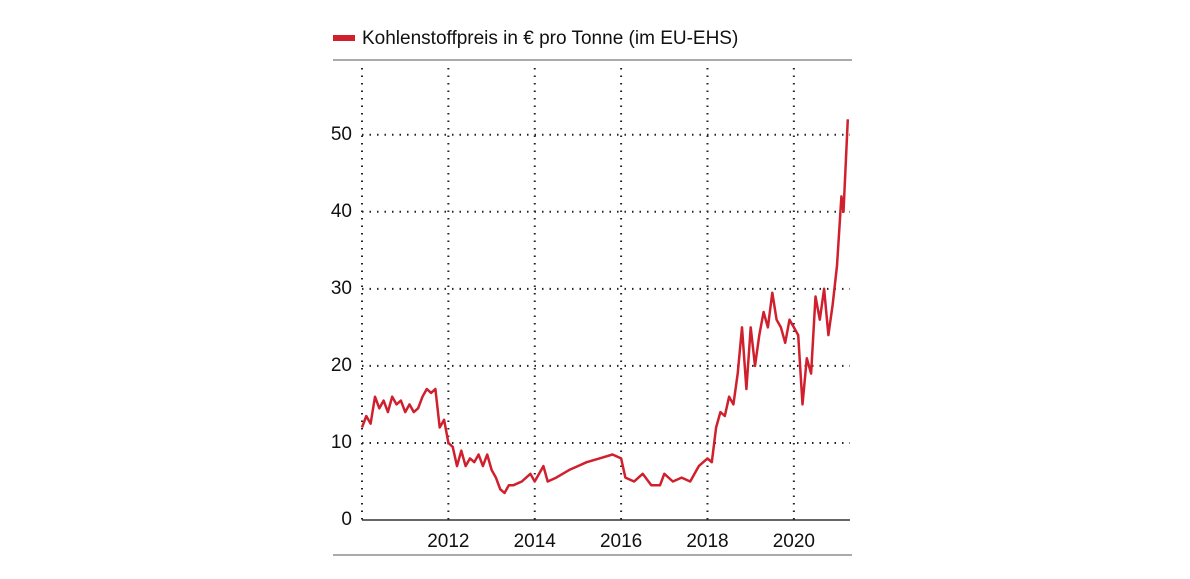 The width and height of the screenshot is (1190, 579). Describe the element at coordinates (341, 365) in the screenshot. I see `y-tick-label: 20` at that location.